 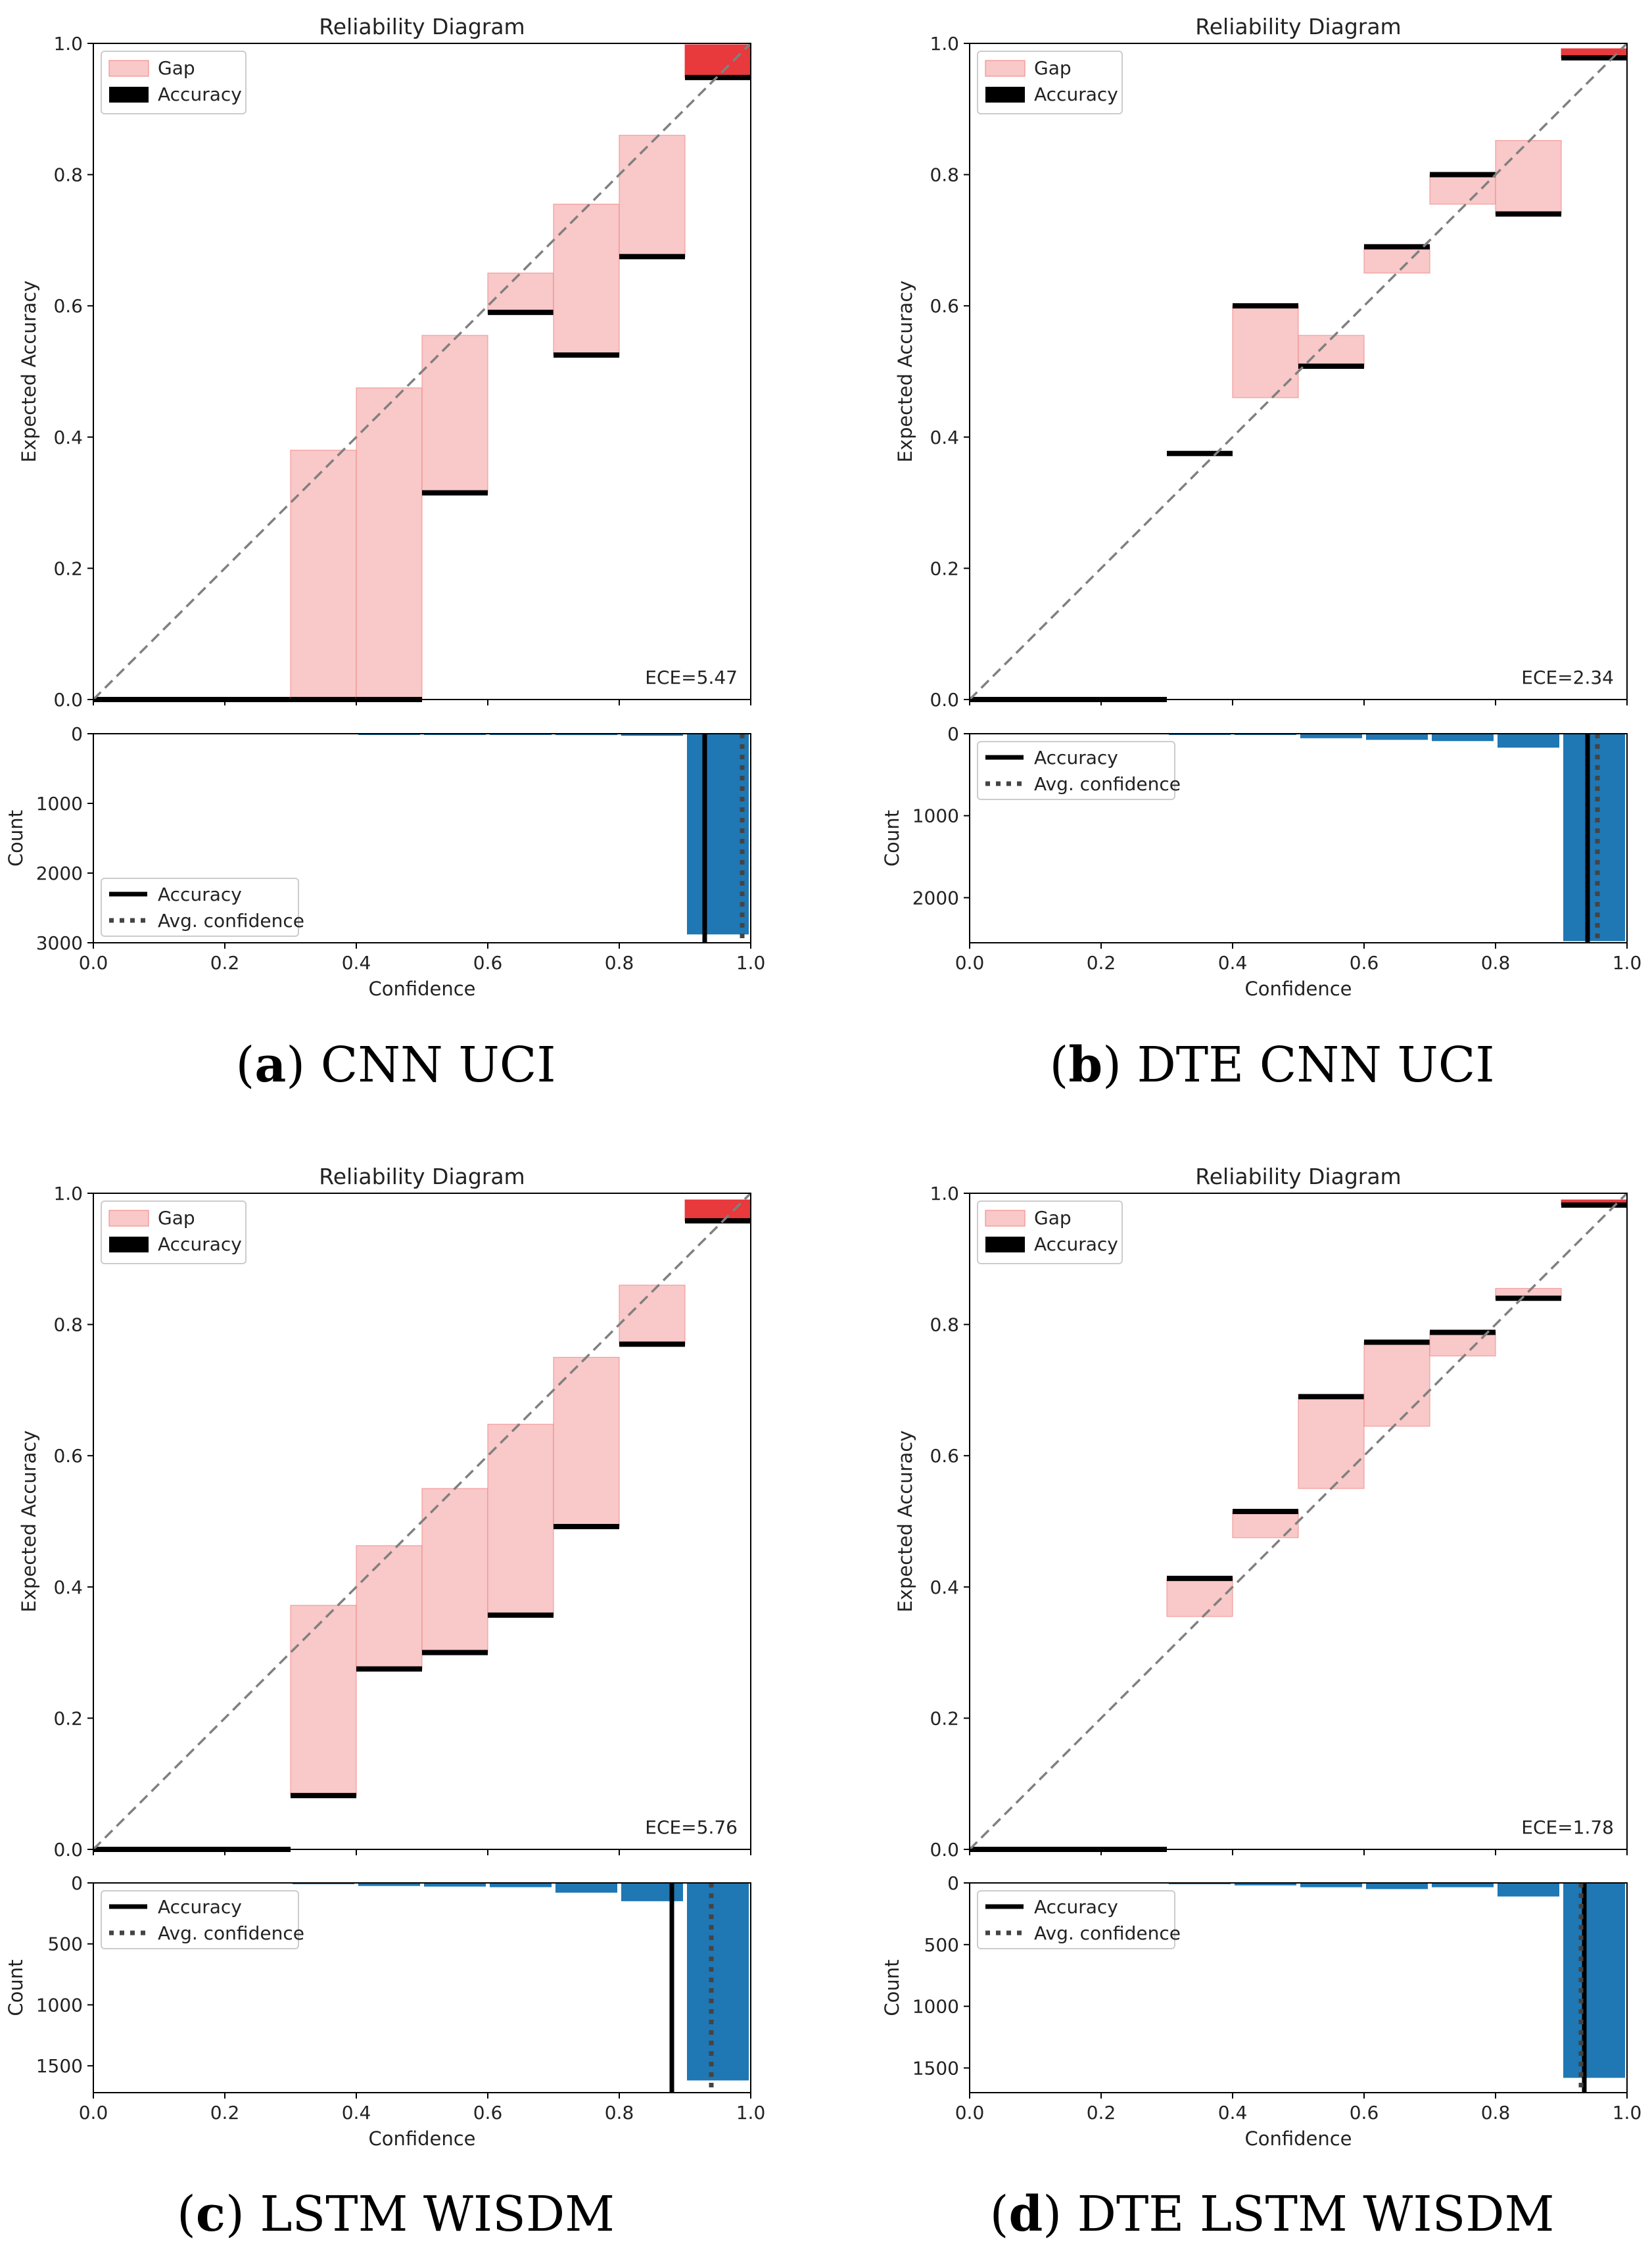 I want to click on top-plot-frame, so click(x=422, y=371).